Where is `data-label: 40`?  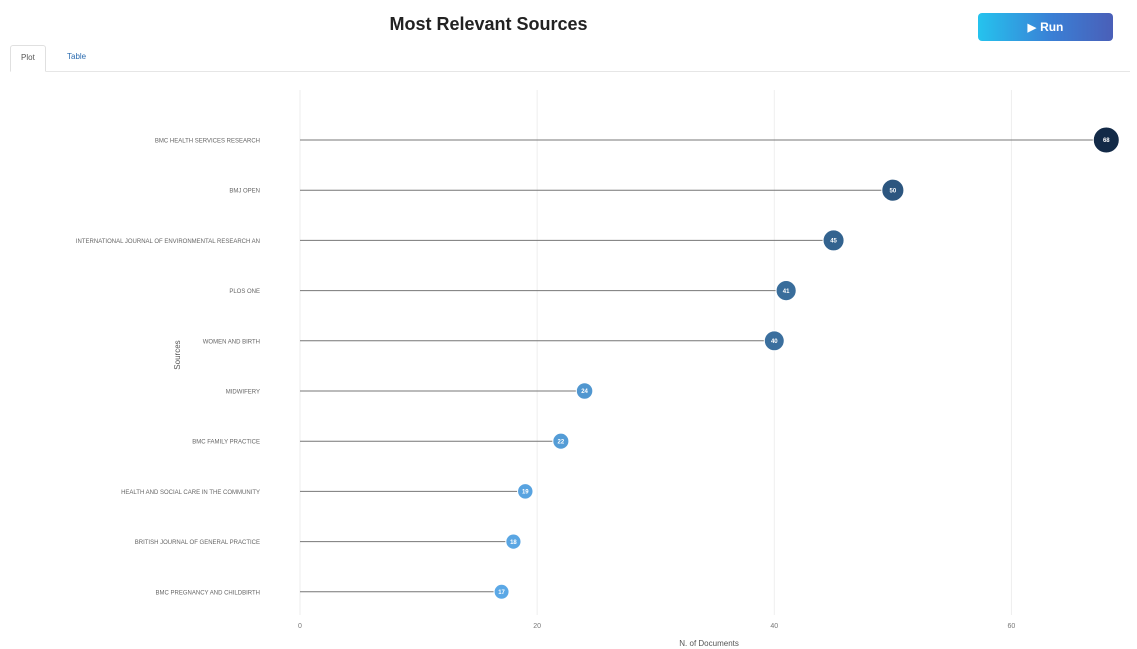 data-label: 40 is located at coordinates (774, 342).